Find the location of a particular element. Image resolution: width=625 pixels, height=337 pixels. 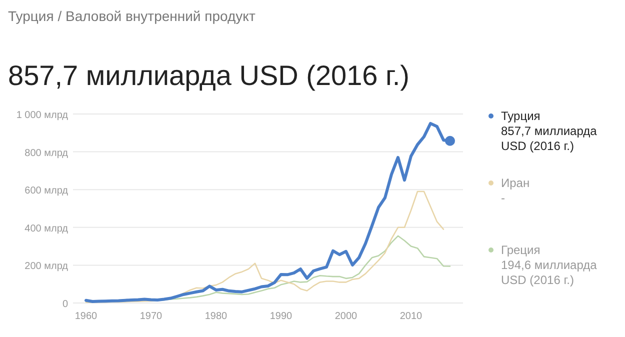

y-tick-label: 600 млрд is located at coordinates (46, 191).